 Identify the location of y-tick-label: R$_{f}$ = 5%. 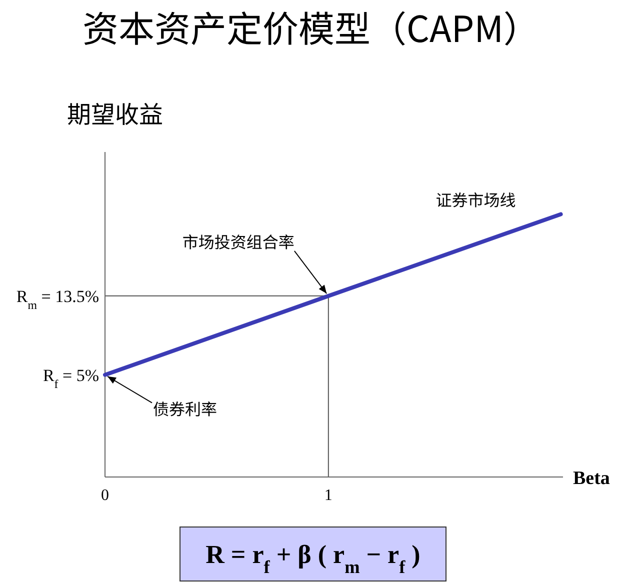
(70, 378).